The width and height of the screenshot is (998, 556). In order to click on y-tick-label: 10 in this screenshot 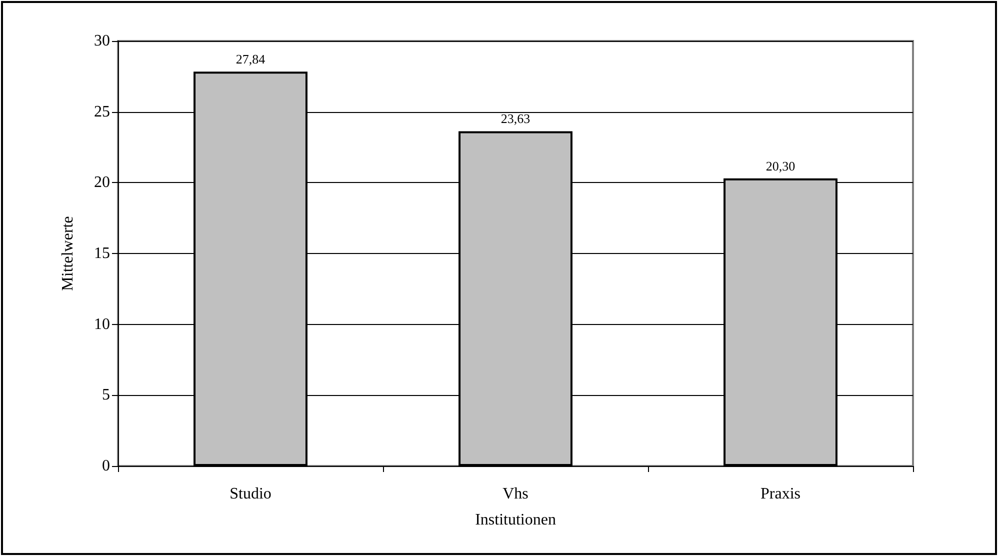, I will do `click(102, 324)`.